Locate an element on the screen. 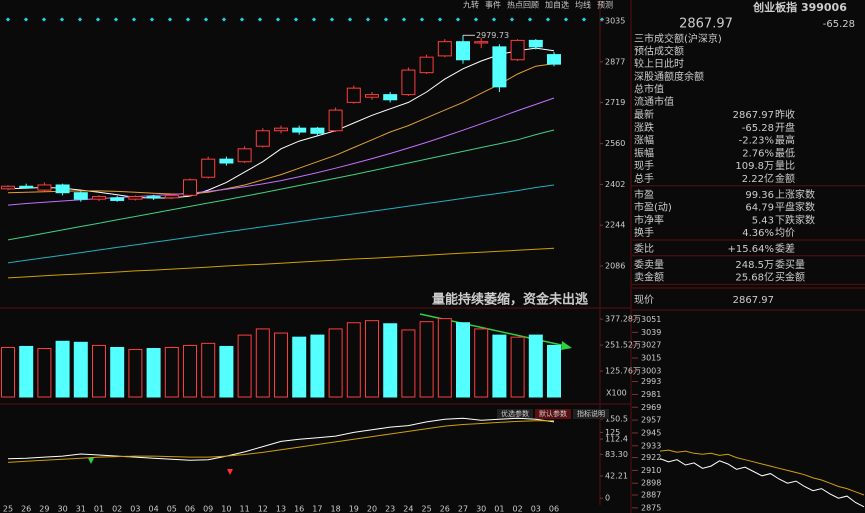  quote-label: 卖金额 is located at coordinates (649, 277).